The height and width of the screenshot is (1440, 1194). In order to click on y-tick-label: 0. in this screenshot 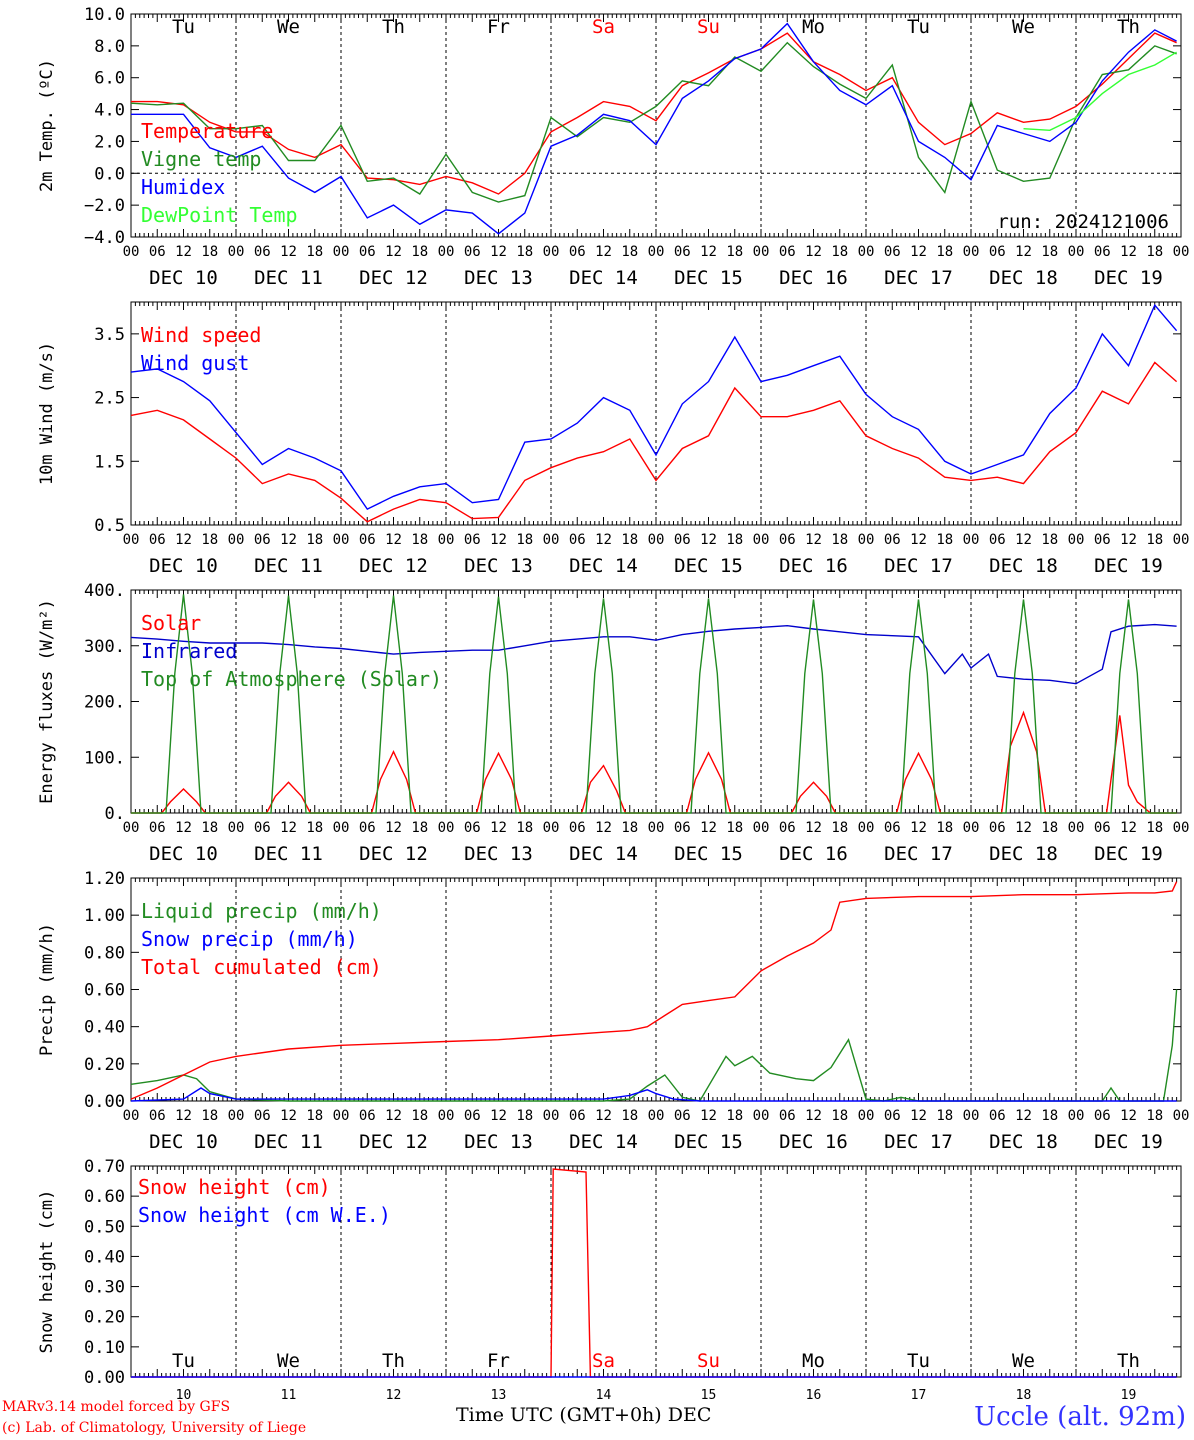, I will do `click(115, 814)`.